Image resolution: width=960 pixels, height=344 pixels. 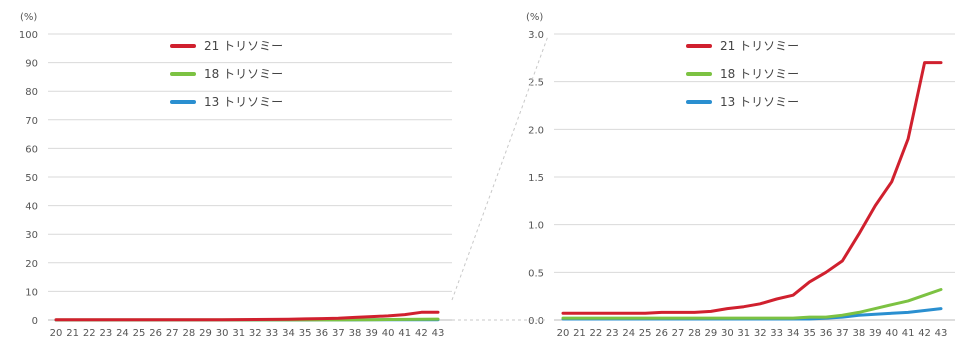 What do you see at coordinates (31, 121) in the screenshot?
I see `y-tick-label: 70` at bounding box center [31, 121].